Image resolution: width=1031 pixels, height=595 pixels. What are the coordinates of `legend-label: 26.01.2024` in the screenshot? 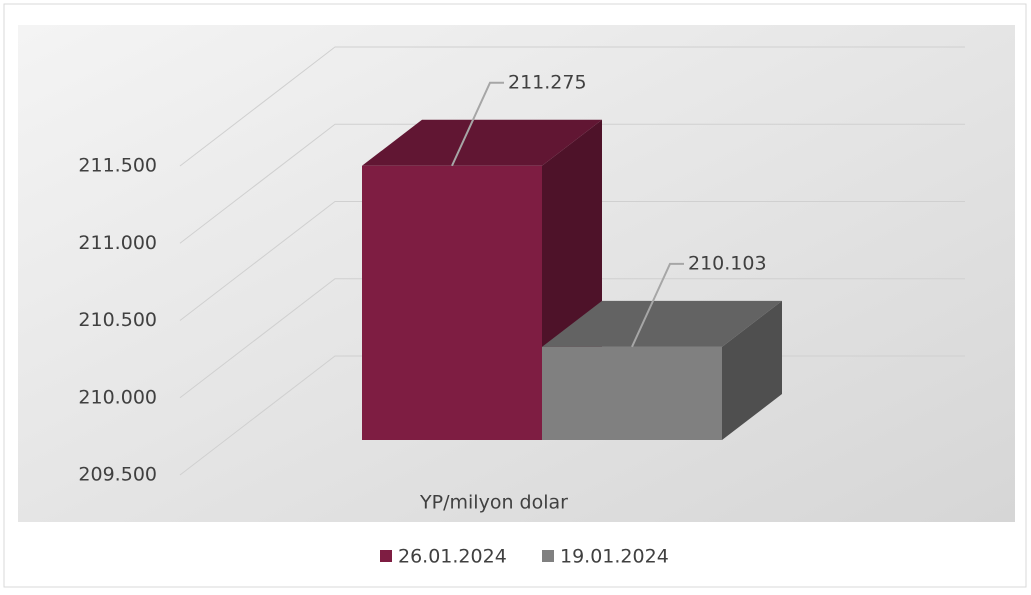 It's located at (452, 557).